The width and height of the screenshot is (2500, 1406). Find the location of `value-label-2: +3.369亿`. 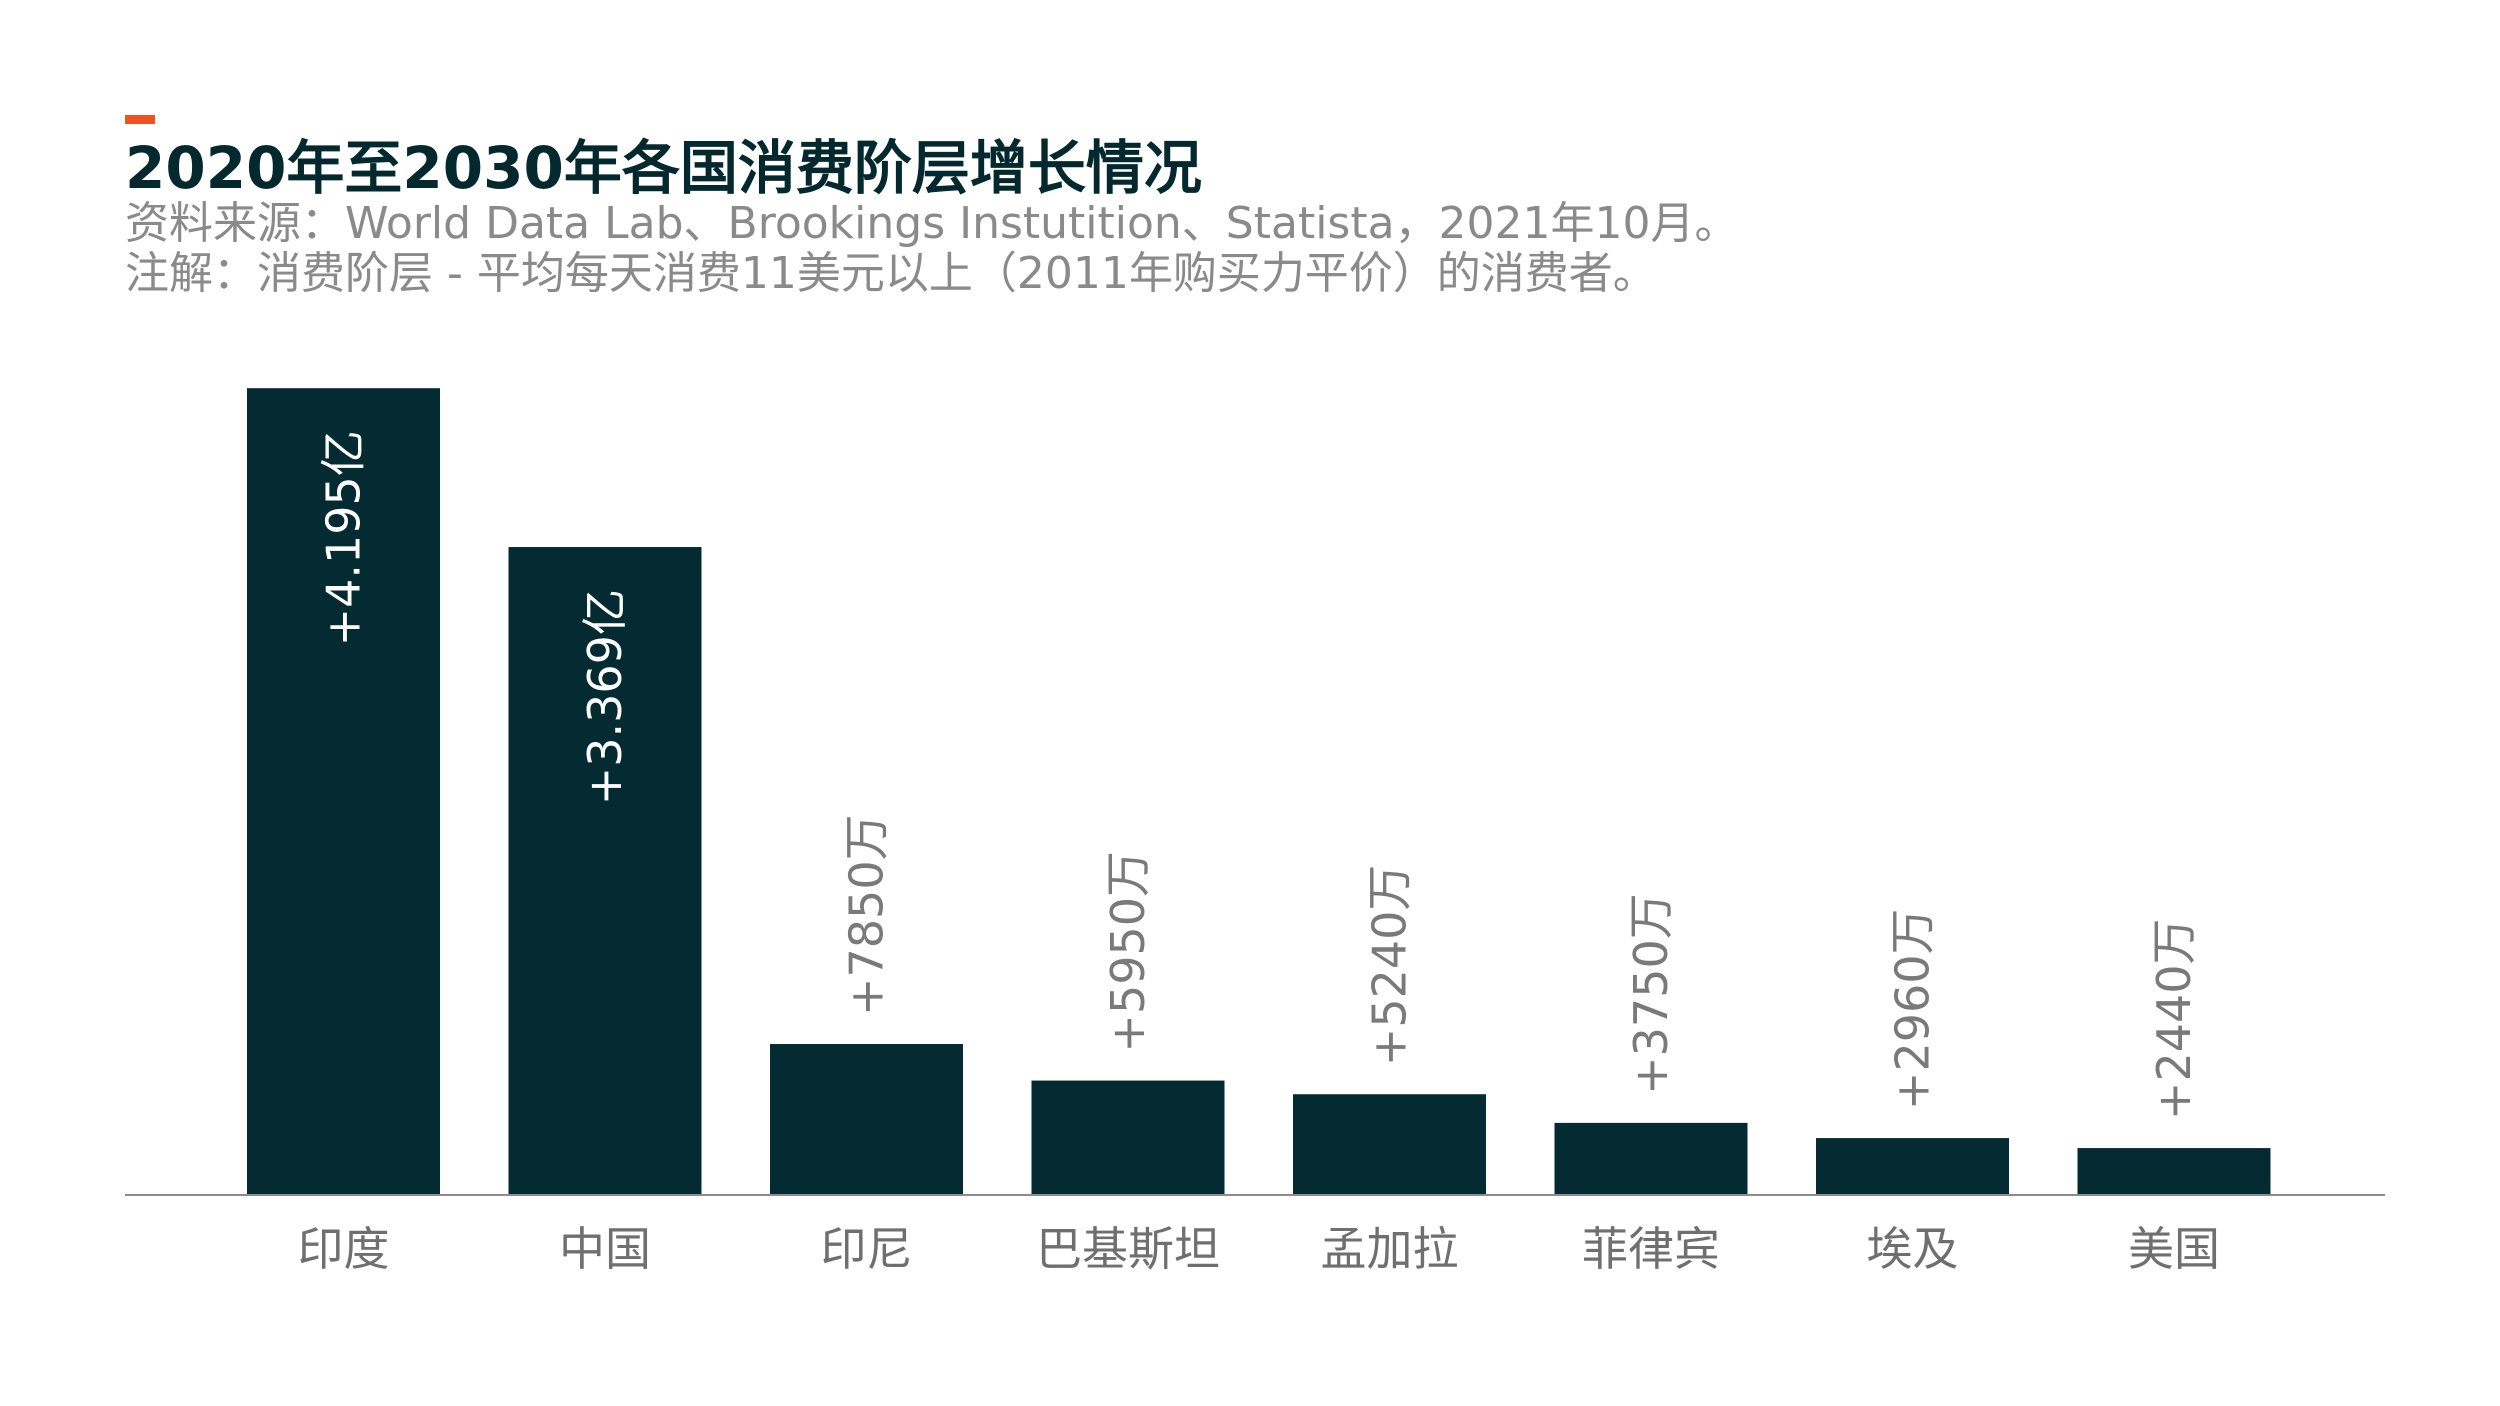

value-label-2: +3.369亿 is located at coordinates (605, 697).